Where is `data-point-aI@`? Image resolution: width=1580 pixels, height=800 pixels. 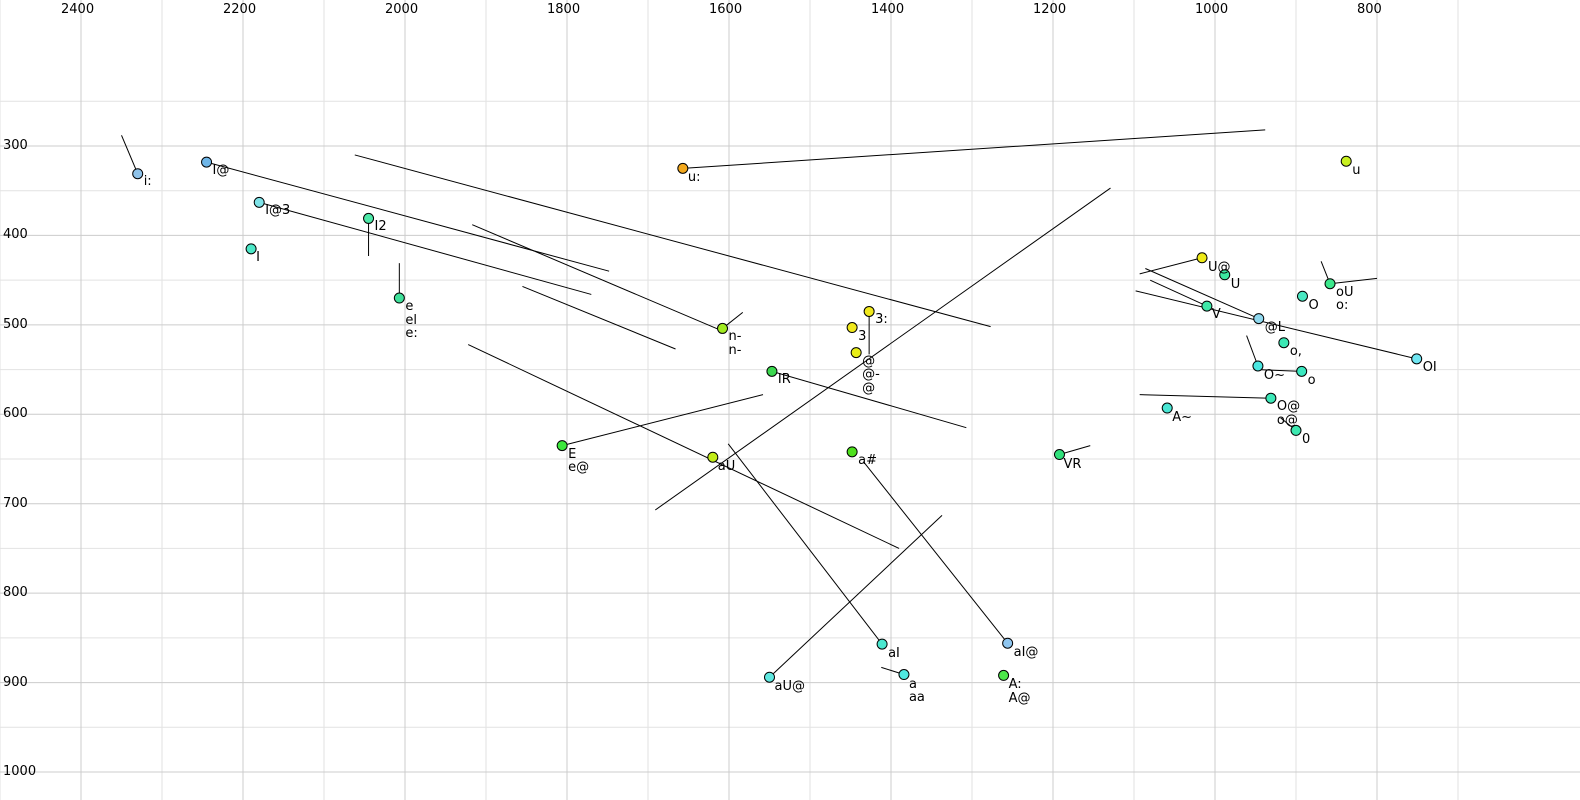 data-point-aI@ is located at coordinates (1008, 643).